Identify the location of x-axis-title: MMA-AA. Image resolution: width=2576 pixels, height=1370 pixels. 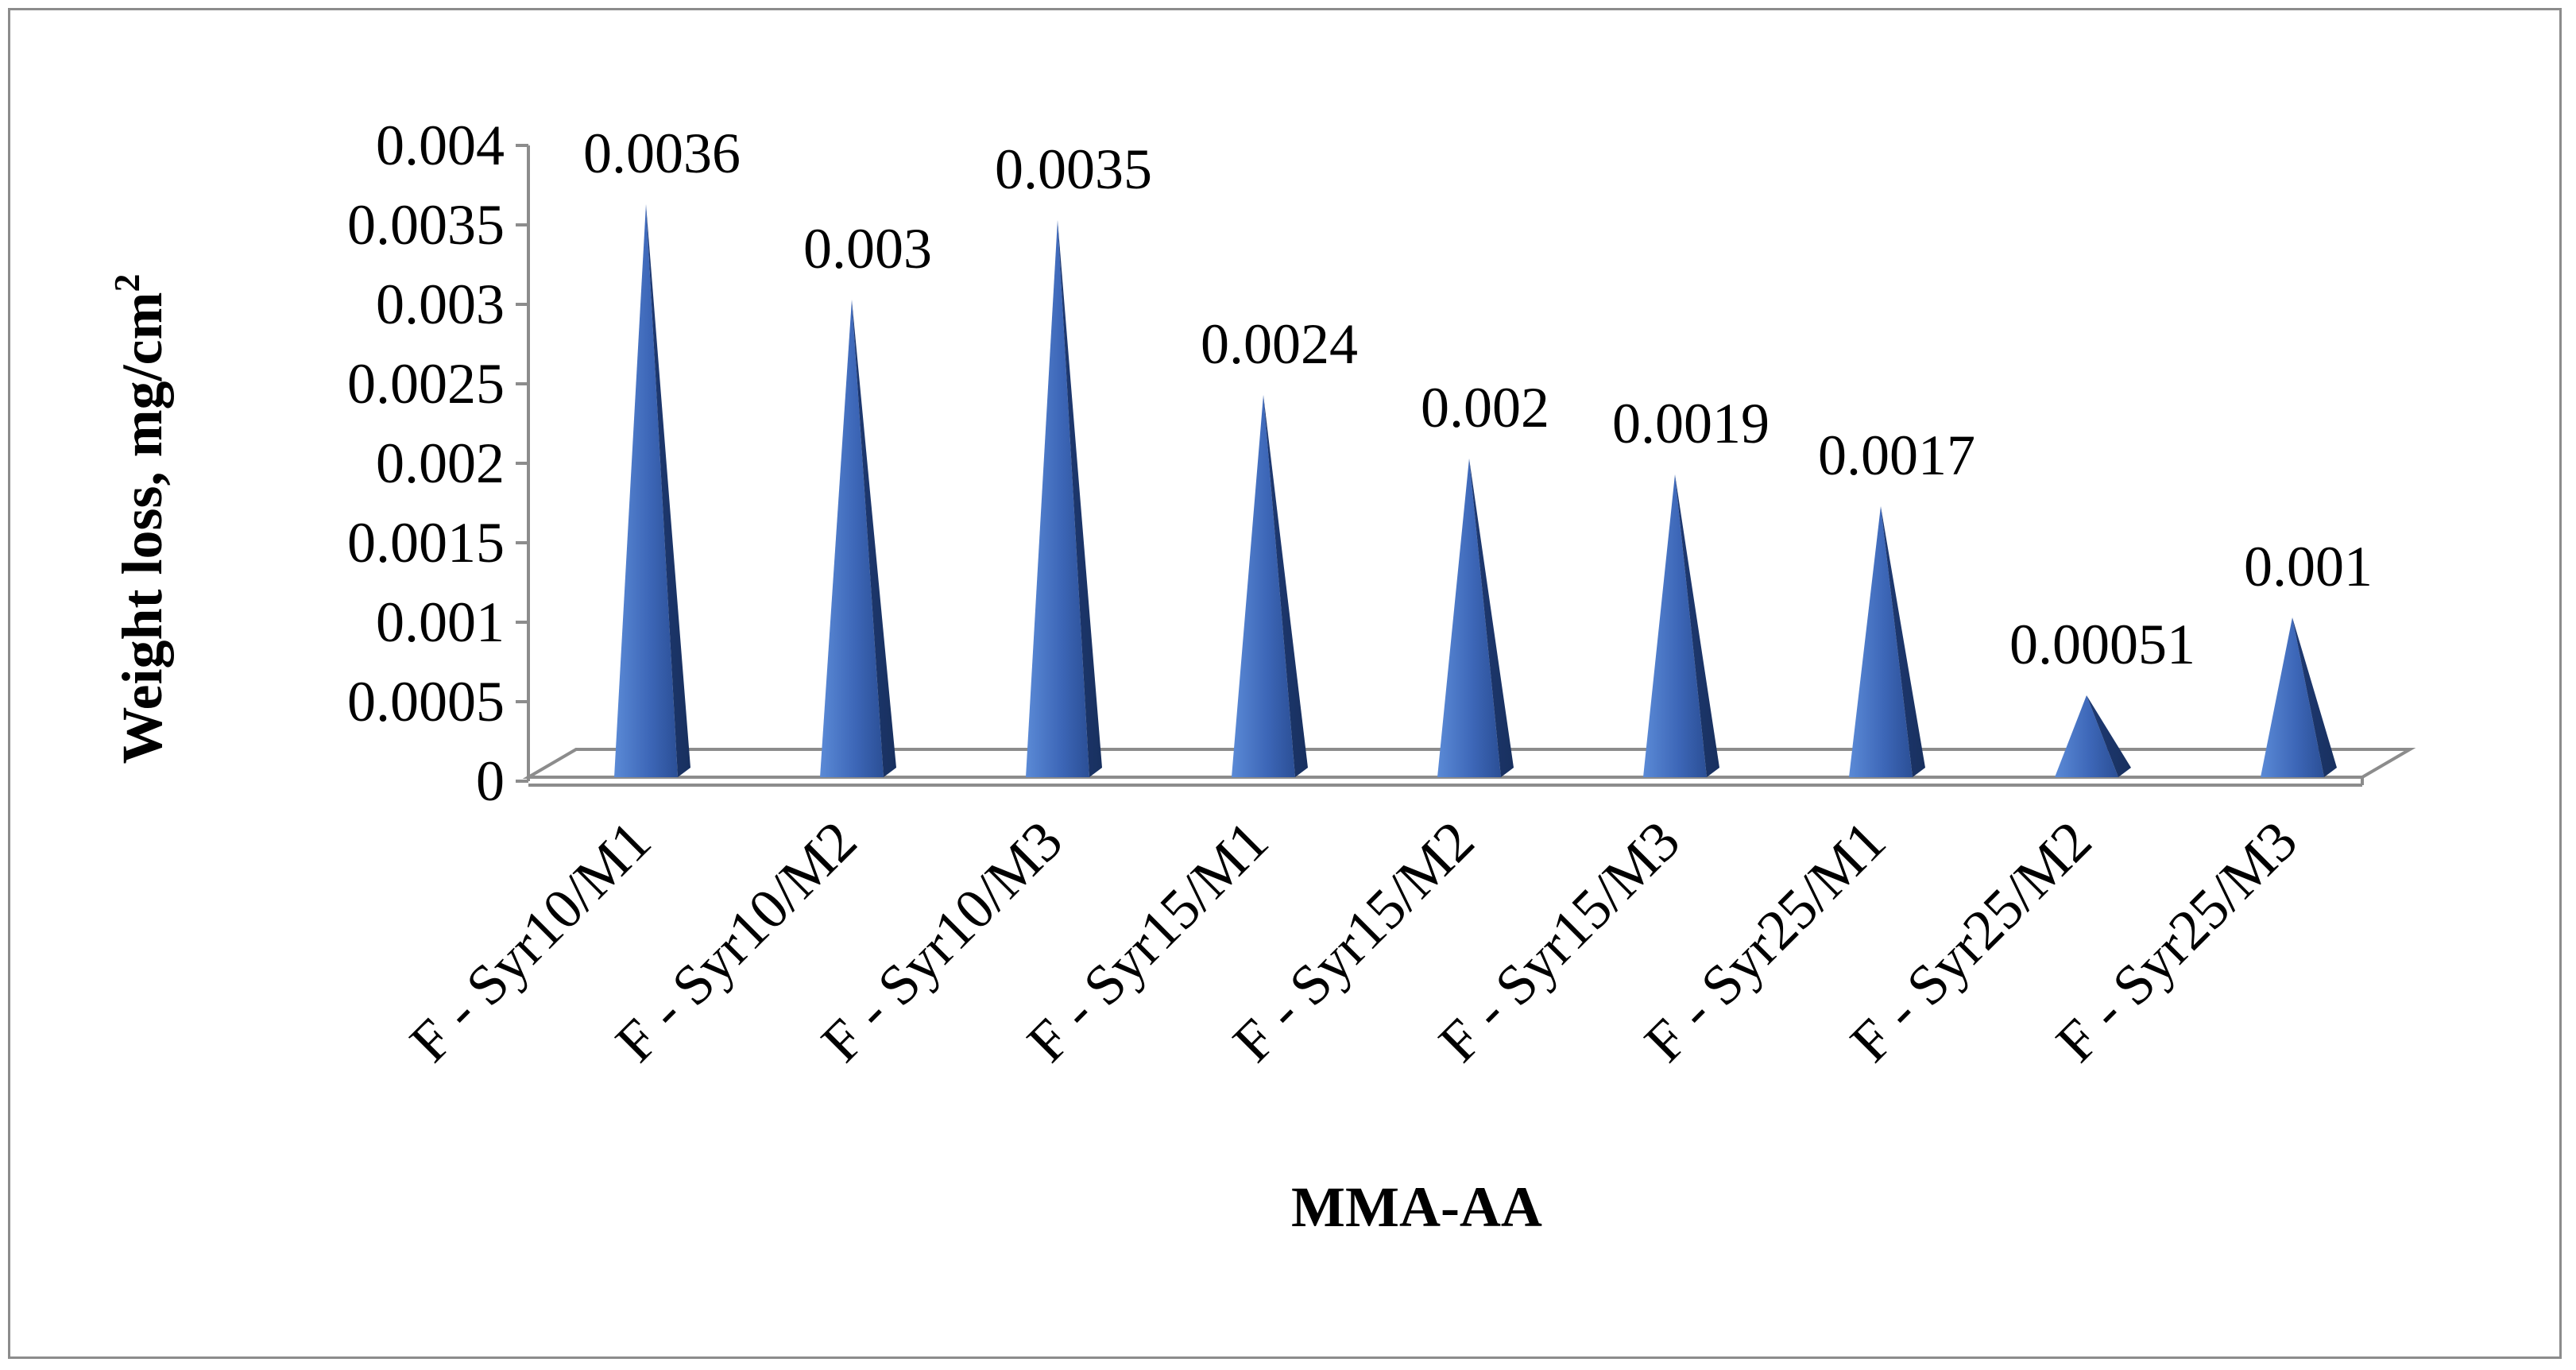
(1416, 1207).